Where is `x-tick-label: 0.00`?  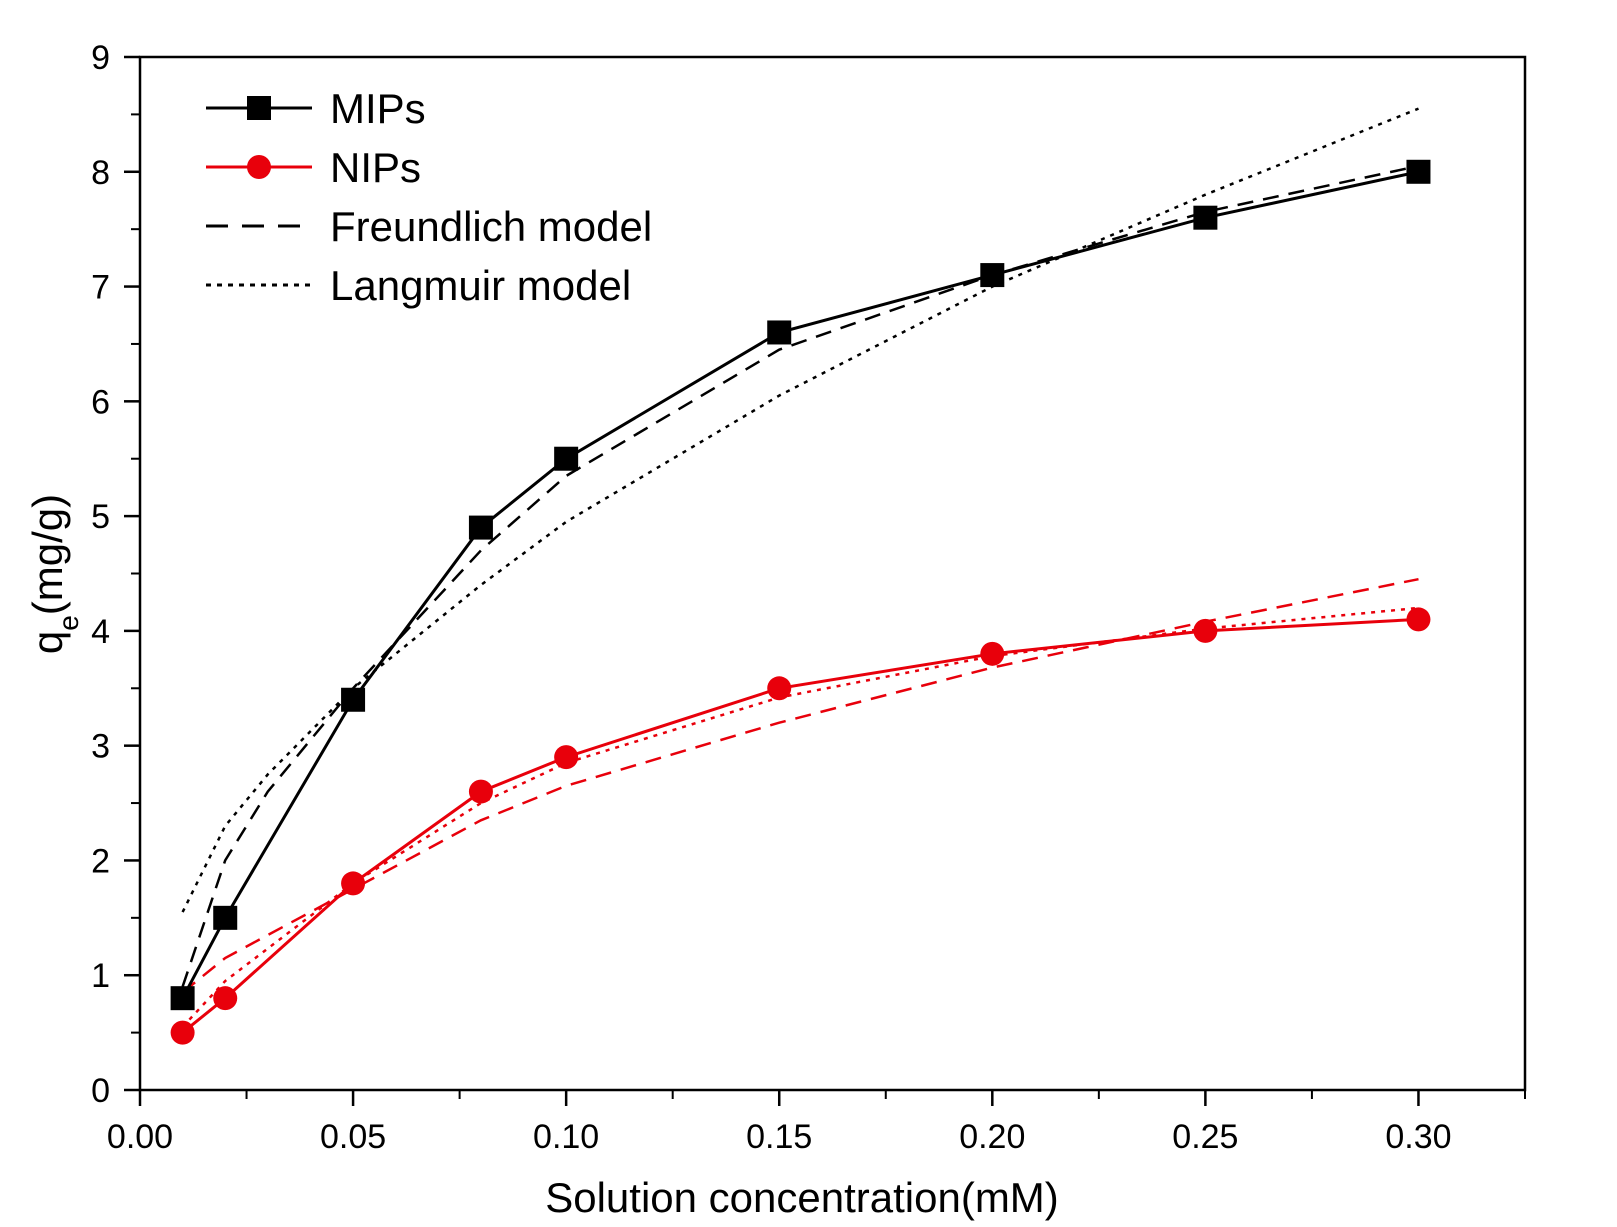
x-tick-label: 0.00 is located at coordinates (140, 1137).